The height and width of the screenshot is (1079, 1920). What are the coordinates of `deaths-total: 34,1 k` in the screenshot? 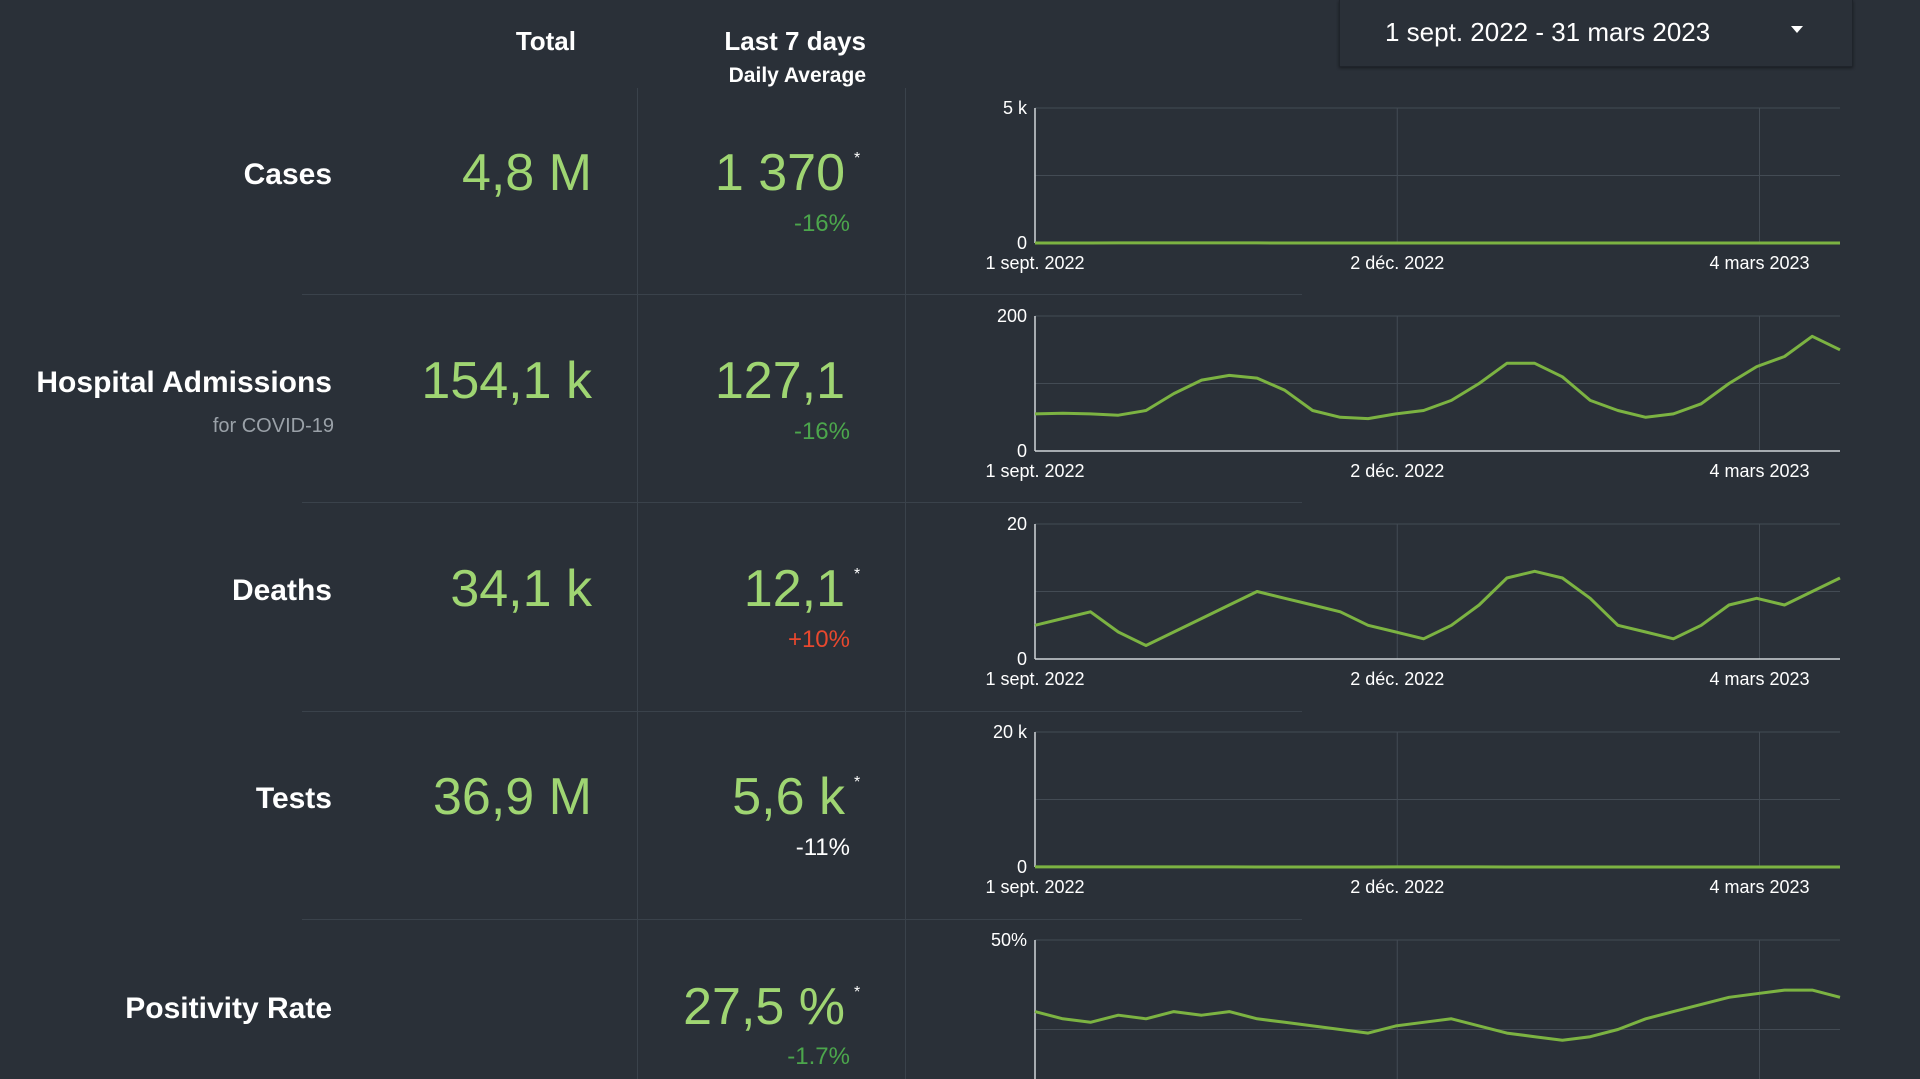 It's located at (521, 589).